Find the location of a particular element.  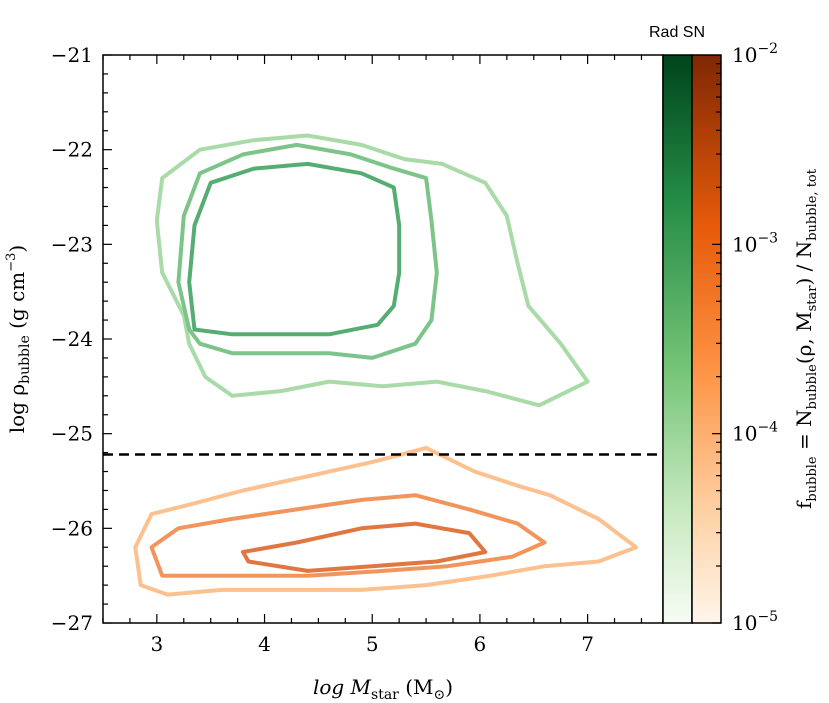

y-tick-label: −22 is located at coordinates (72, 150).